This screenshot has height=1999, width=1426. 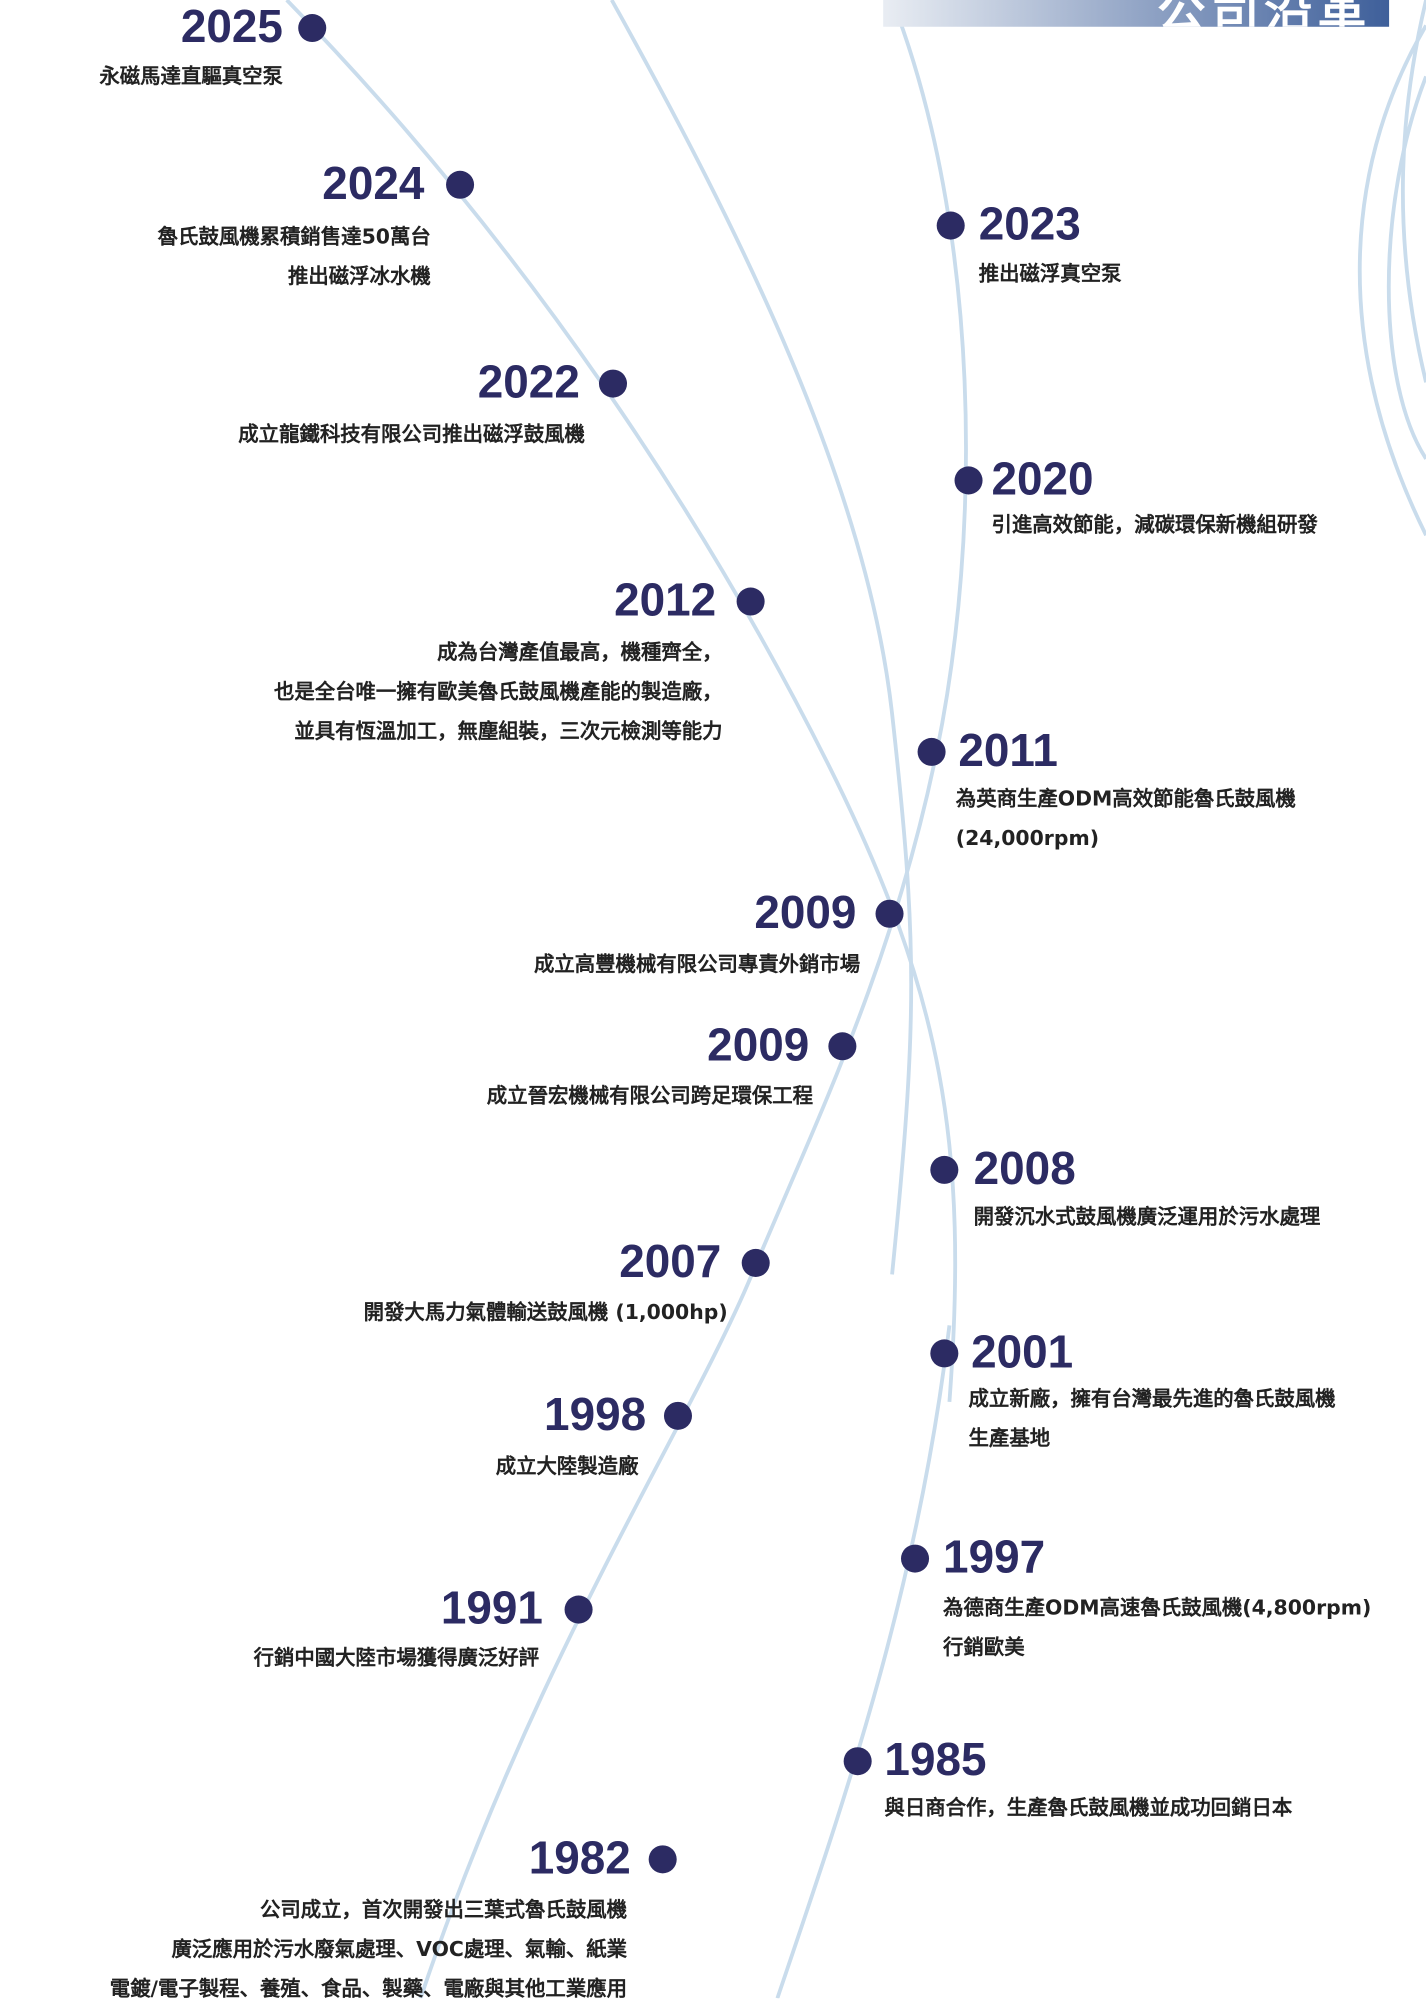 What do you see at coordinates (1147, 1216) in the screenshot?
I see `event-text: 開發沉水式鼓風機廣泛運用於污水處理` at bounding box center [1147, 1216].